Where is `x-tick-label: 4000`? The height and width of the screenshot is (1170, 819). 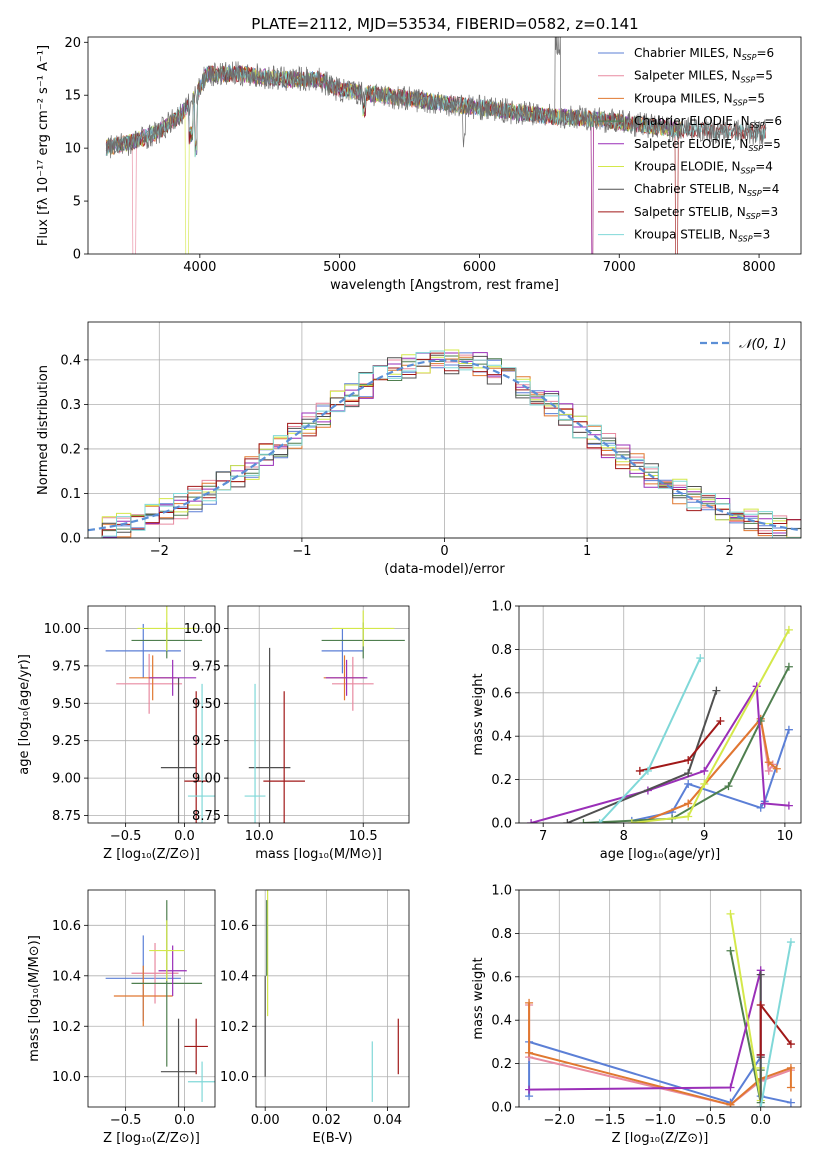 x-tick-label: 4000 is located at coordinates (199, 267).